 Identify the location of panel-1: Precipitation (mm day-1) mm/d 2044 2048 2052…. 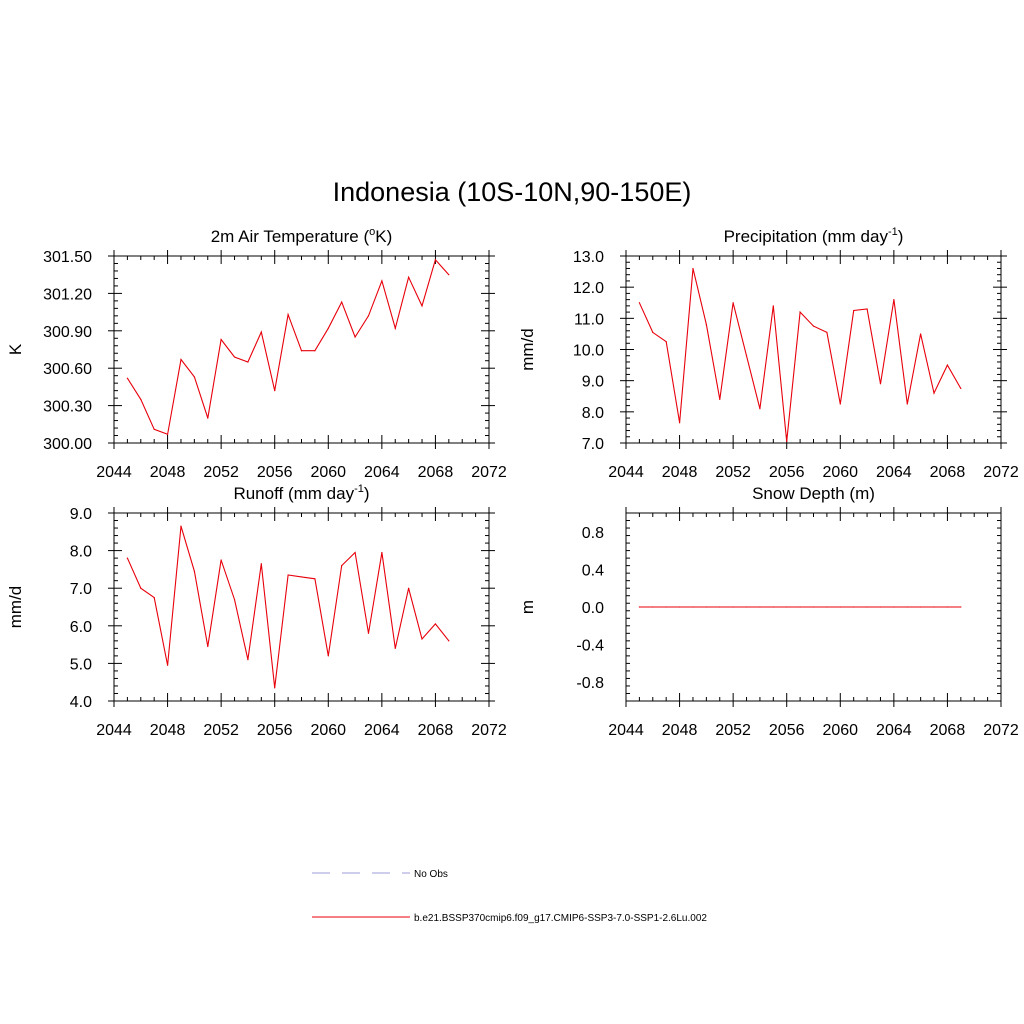
(768, 353).